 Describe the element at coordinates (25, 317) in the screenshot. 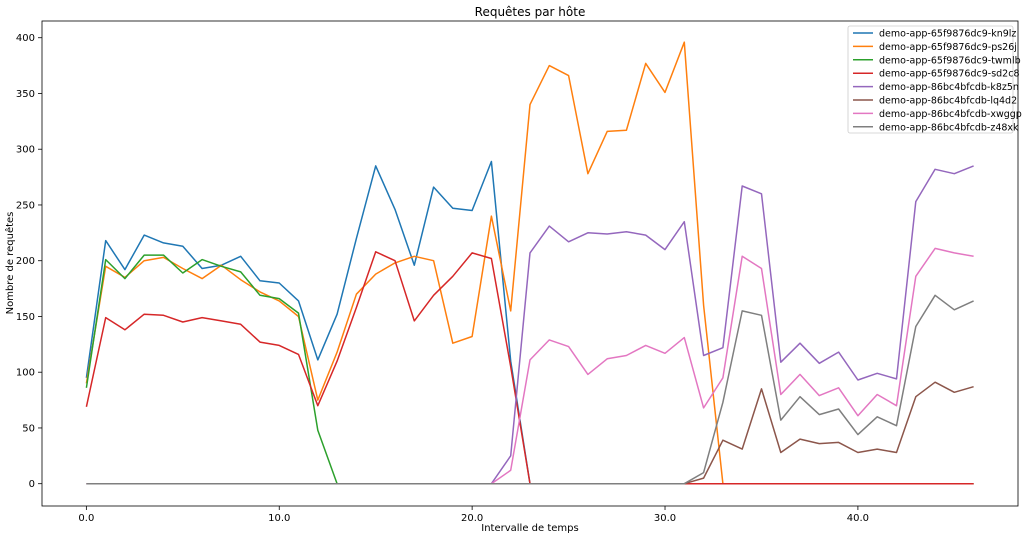

I see `y-tick-label: 150` at that location.